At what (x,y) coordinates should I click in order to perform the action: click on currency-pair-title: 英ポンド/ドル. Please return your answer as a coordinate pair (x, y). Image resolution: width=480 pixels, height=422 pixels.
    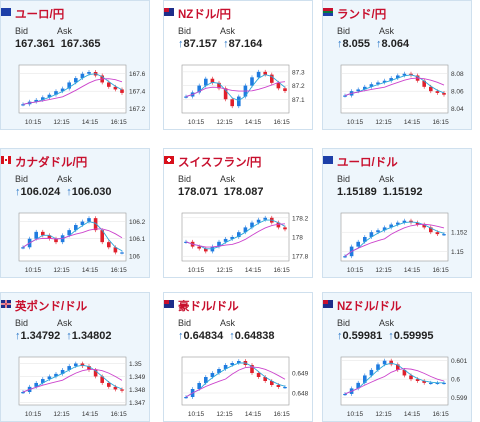
    Looking at the image, I should click on (51, 307).